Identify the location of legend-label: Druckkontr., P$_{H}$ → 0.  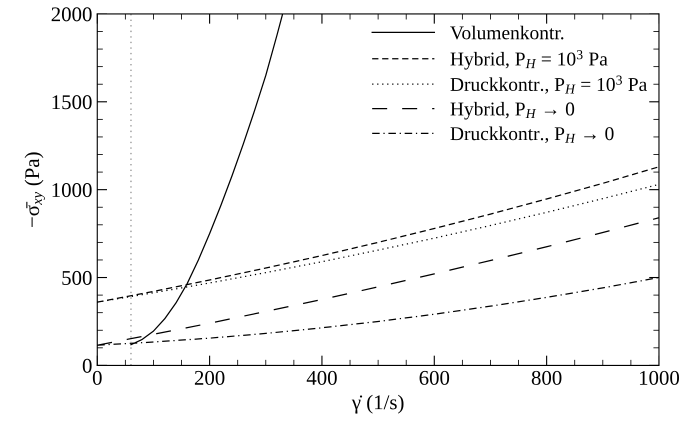
(532, 135).